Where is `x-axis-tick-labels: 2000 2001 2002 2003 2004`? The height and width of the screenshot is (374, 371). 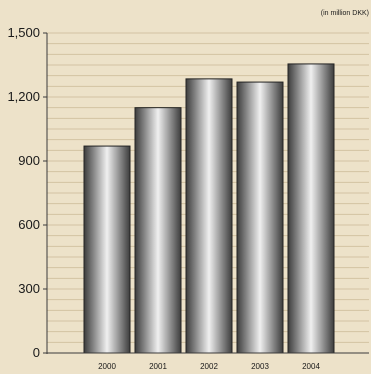 x-axis-tick-labels: 2000 2001 2002 2003 2004 is located at coordinates (209, 366).